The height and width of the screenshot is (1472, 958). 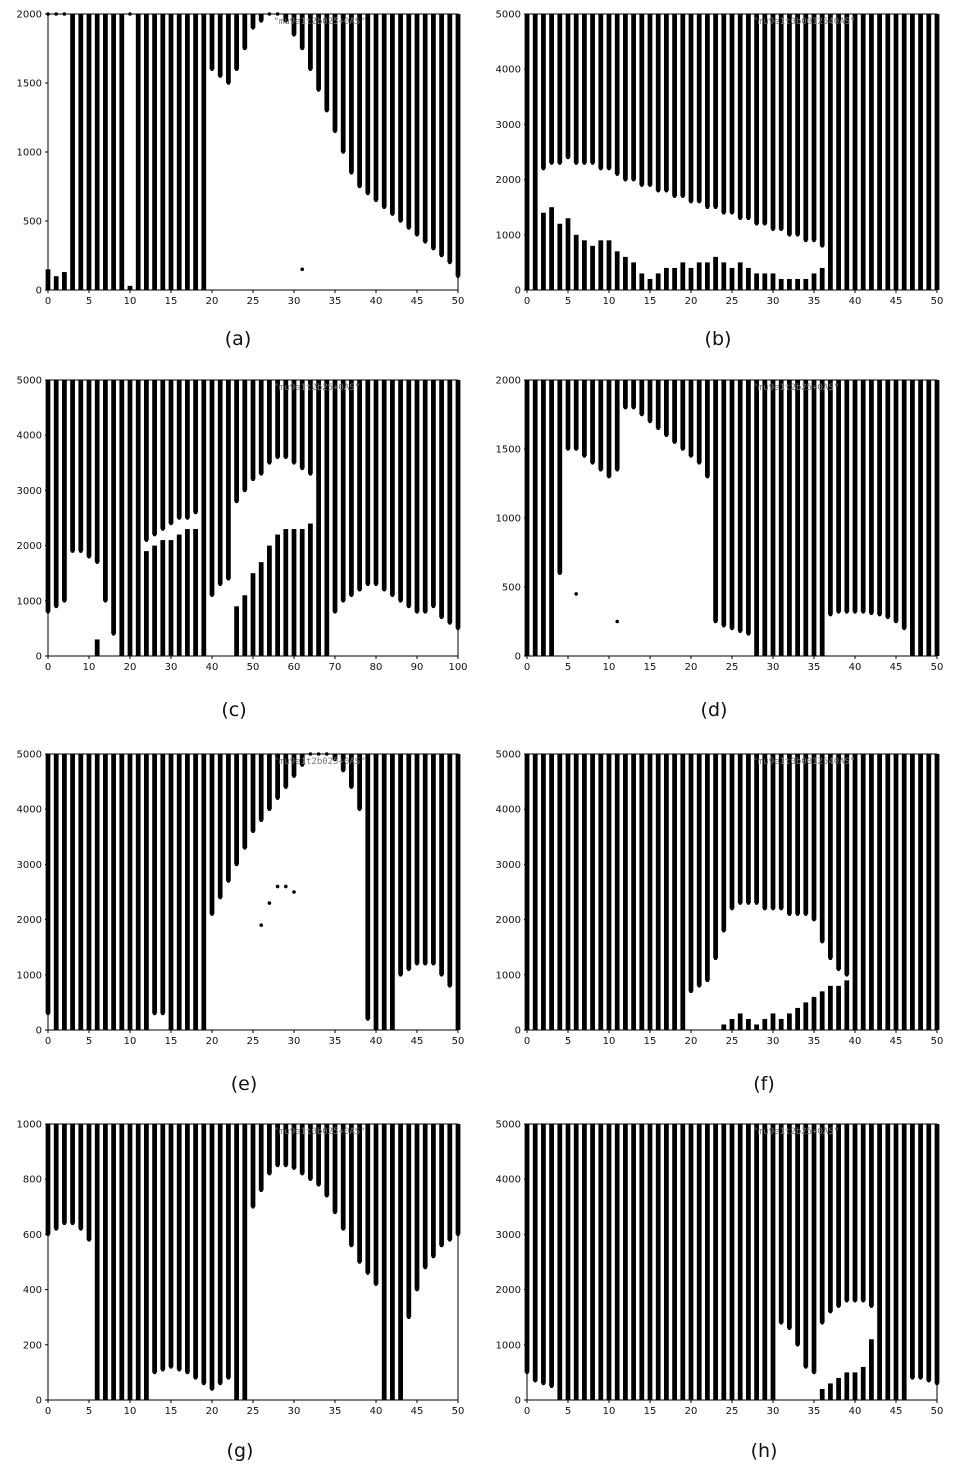 What do you see at coordinates (29, 601) in the screenshot?
I see `y-tick-label: 1000` at bounding box center [29, 601].